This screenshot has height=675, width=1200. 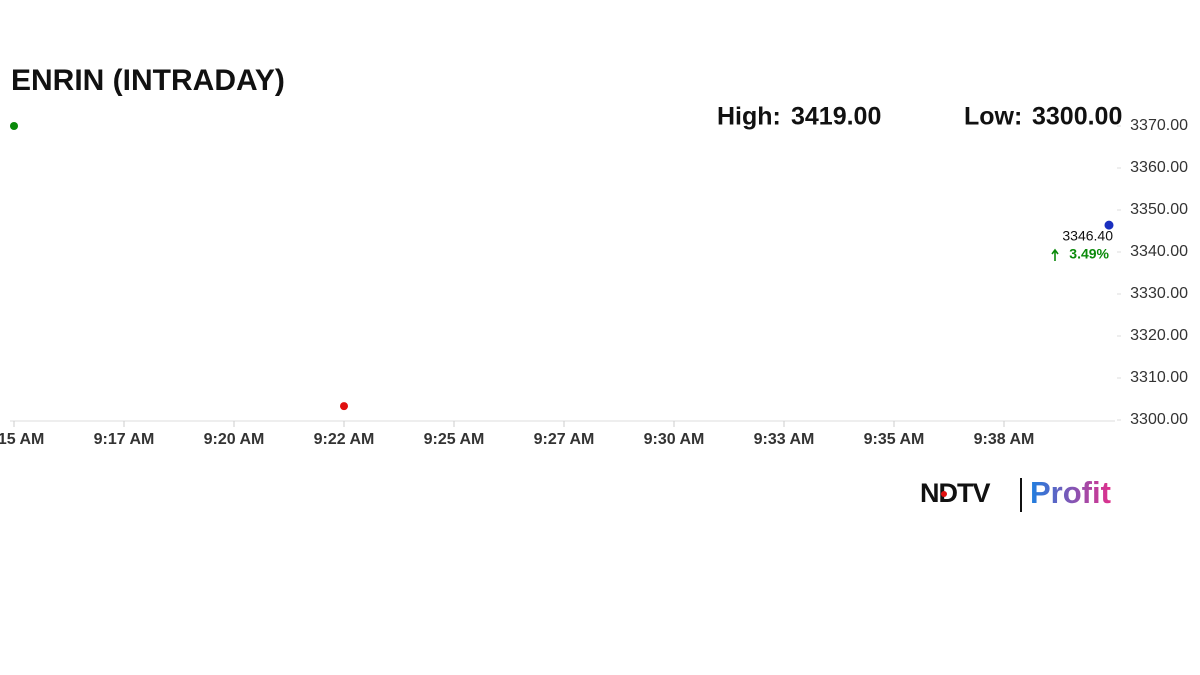 I want to click on stat-label: High:, so click(x=749, y=117).